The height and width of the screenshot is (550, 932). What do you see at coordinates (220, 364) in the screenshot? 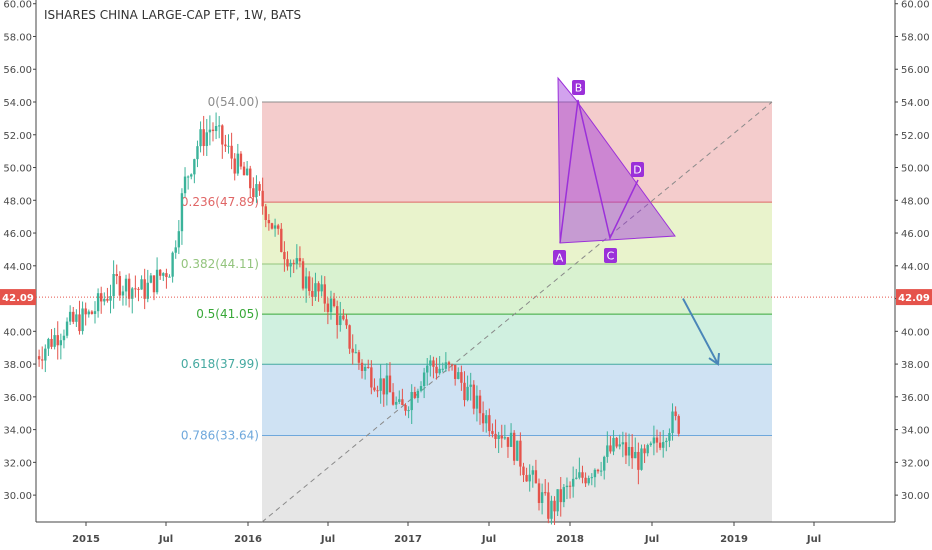
I see `fib-label: 0.618(37.99)` at bounding box center [220, 364].